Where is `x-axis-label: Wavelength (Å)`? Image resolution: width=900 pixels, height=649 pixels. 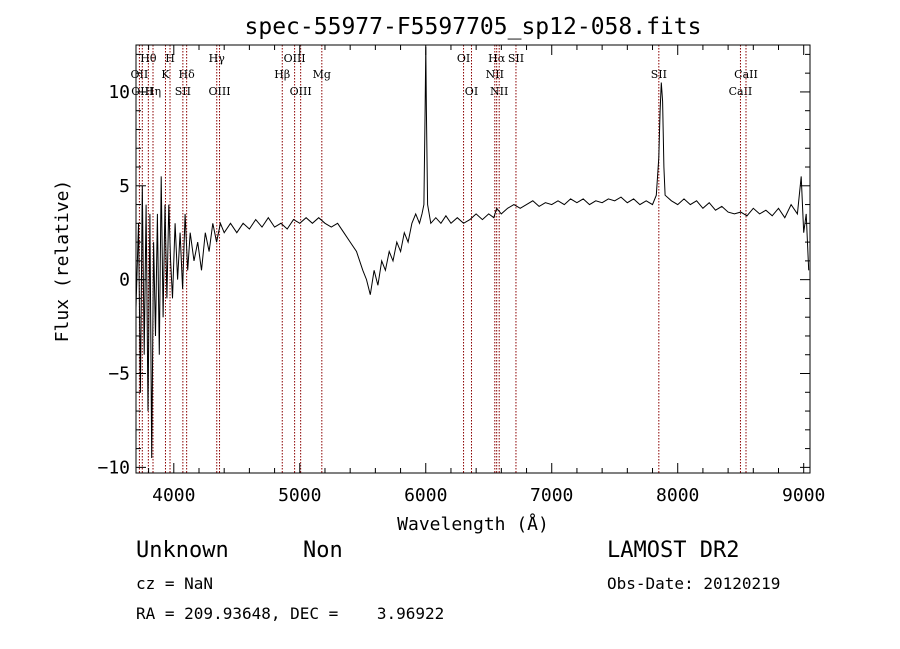 x-axis-label: Wavelength (Å) is located at coordinates (473, 524).